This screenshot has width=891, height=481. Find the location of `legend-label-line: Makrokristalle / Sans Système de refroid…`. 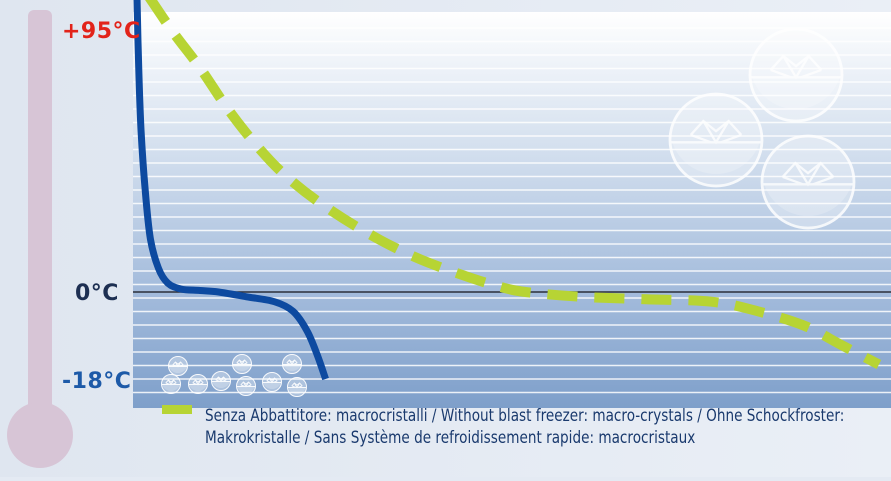

legend-label-line: Makrokristalle / Sans Système de refroid… is located at coordinates (450, 438).